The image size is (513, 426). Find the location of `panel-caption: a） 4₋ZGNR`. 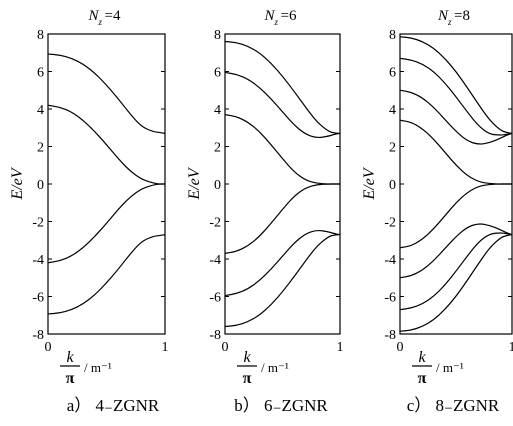

panel-caption: a） 4₋ZGNR is located at coordinates (113, 405).